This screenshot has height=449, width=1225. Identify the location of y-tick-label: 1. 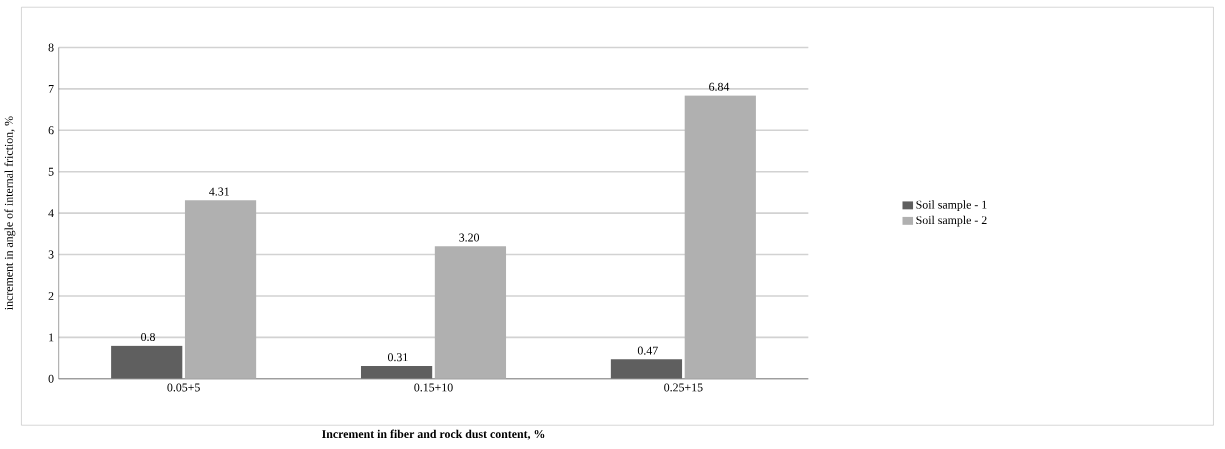
(51, 337).